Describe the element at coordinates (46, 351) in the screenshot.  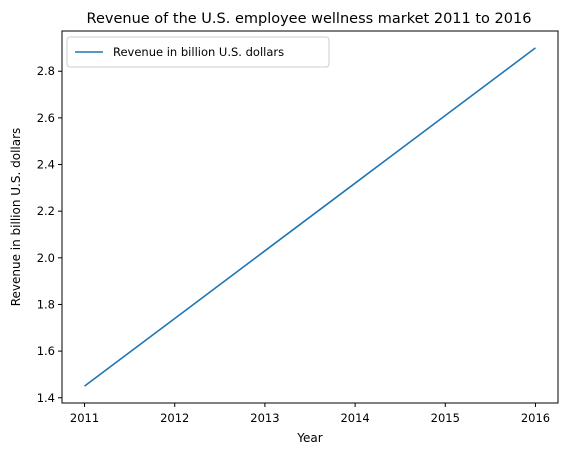
I see `y-tick-label: 1.6` at that location.